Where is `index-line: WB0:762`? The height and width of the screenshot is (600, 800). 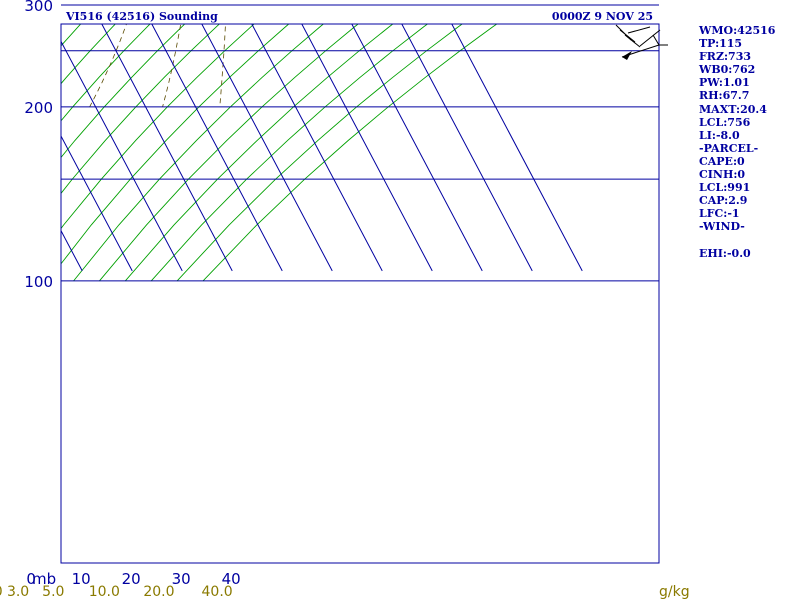 index-line: WB0:762 is located at coordinates (727, 70).